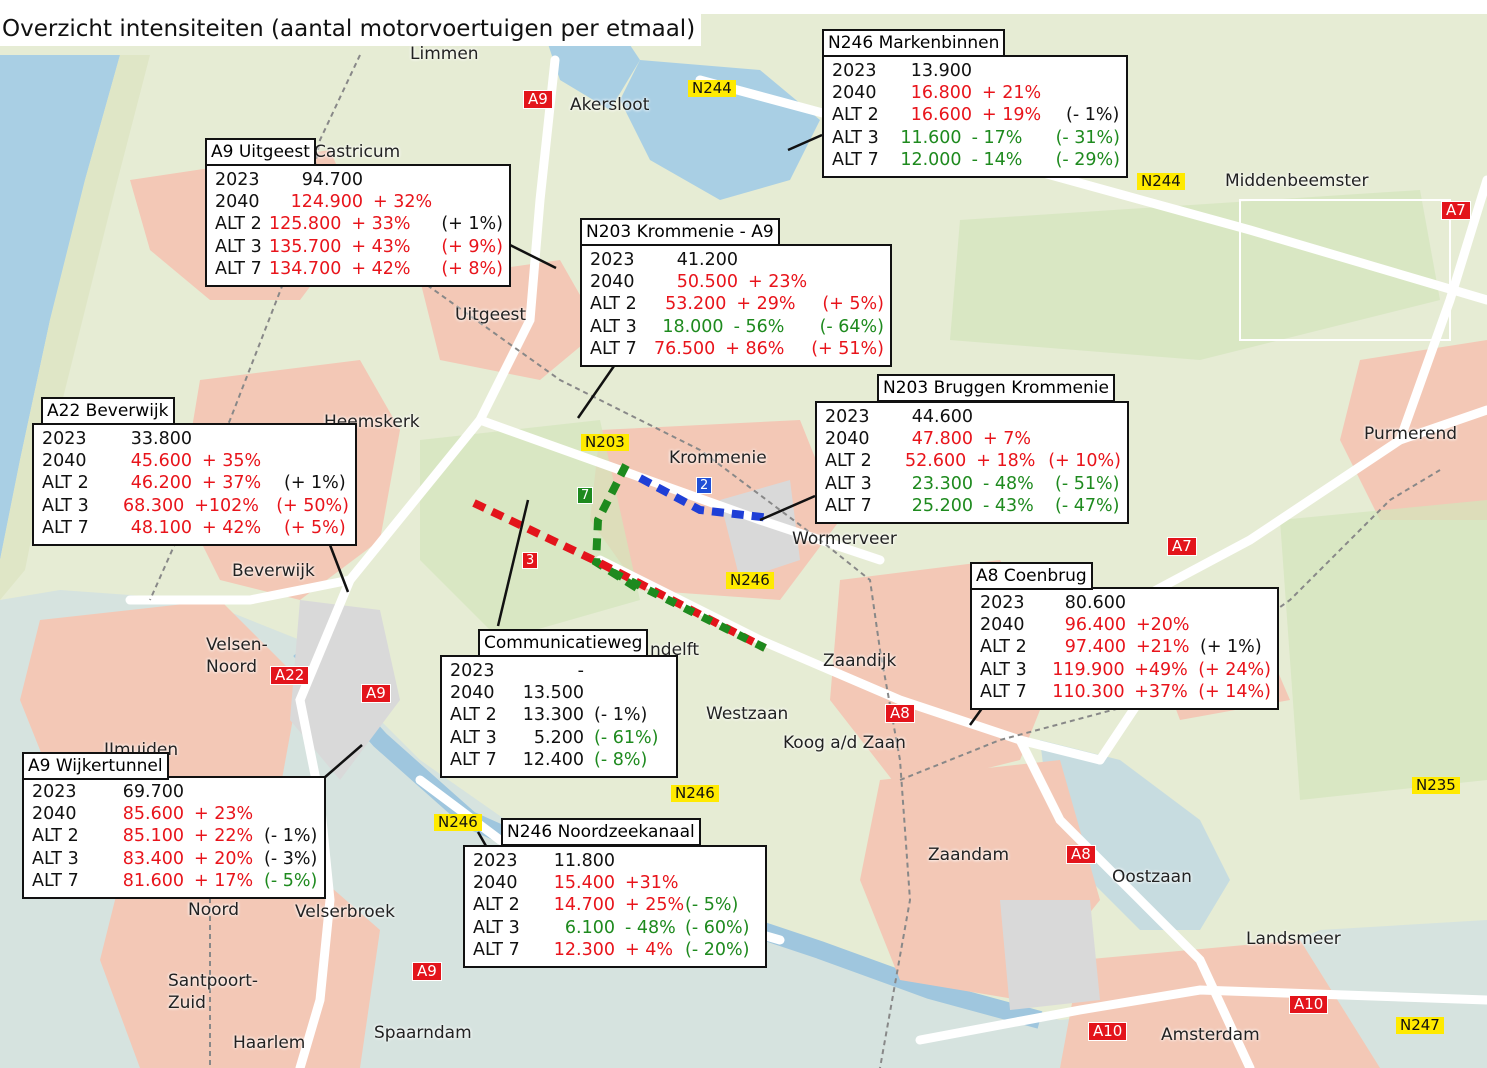 This screenshot has width=1487, height=1068. I want to click on row-value: 68.300, so click(153, 505).